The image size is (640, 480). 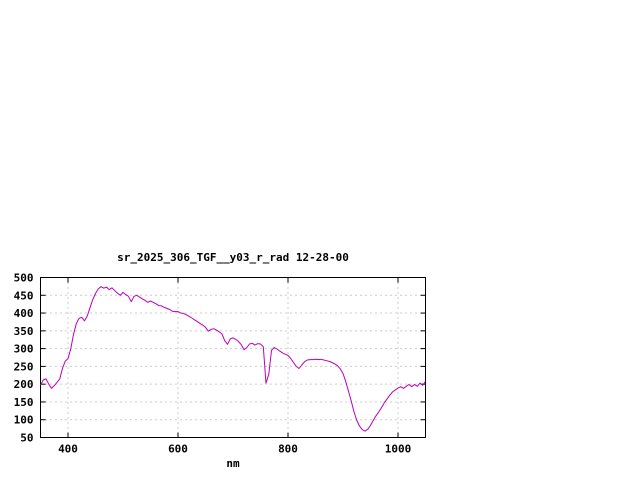 I want to click on x-axis-label: nm, so click(x=233, y=463).